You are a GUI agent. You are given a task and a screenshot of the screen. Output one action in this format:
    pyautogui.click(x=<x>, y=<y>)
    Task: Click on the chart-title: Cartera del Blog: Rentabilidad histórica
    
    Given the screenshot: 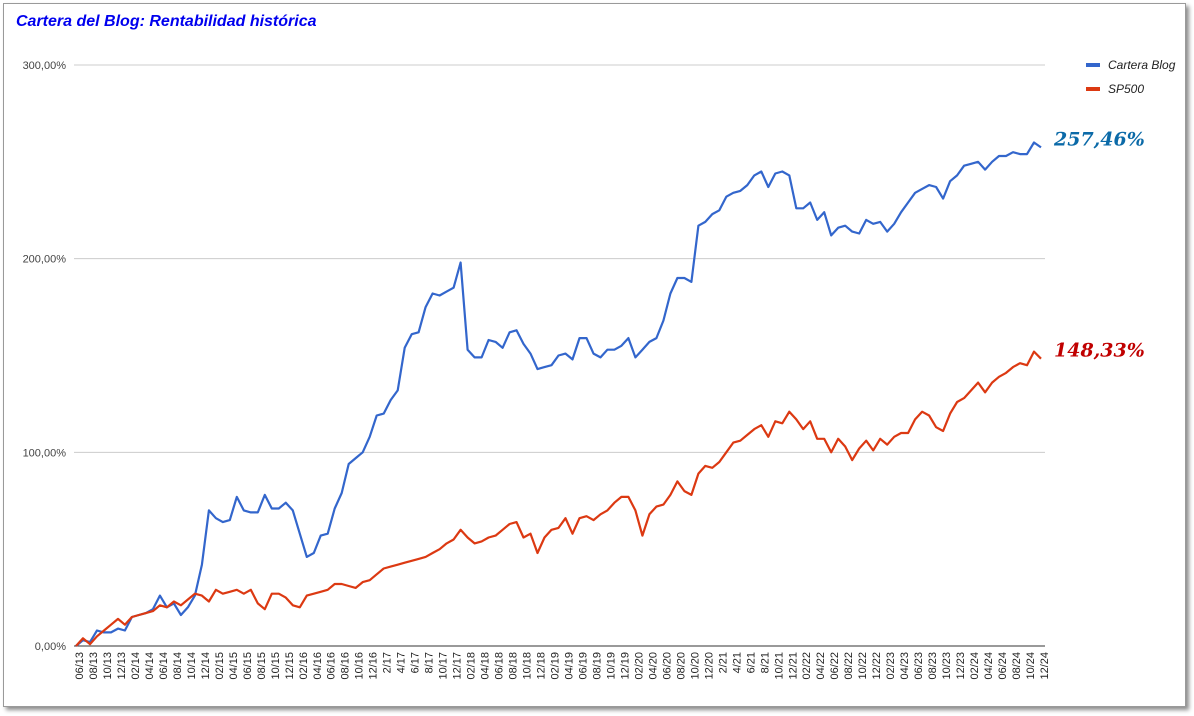 What is the action you would take?
    pyautogui.click(x=166, y=21)
    